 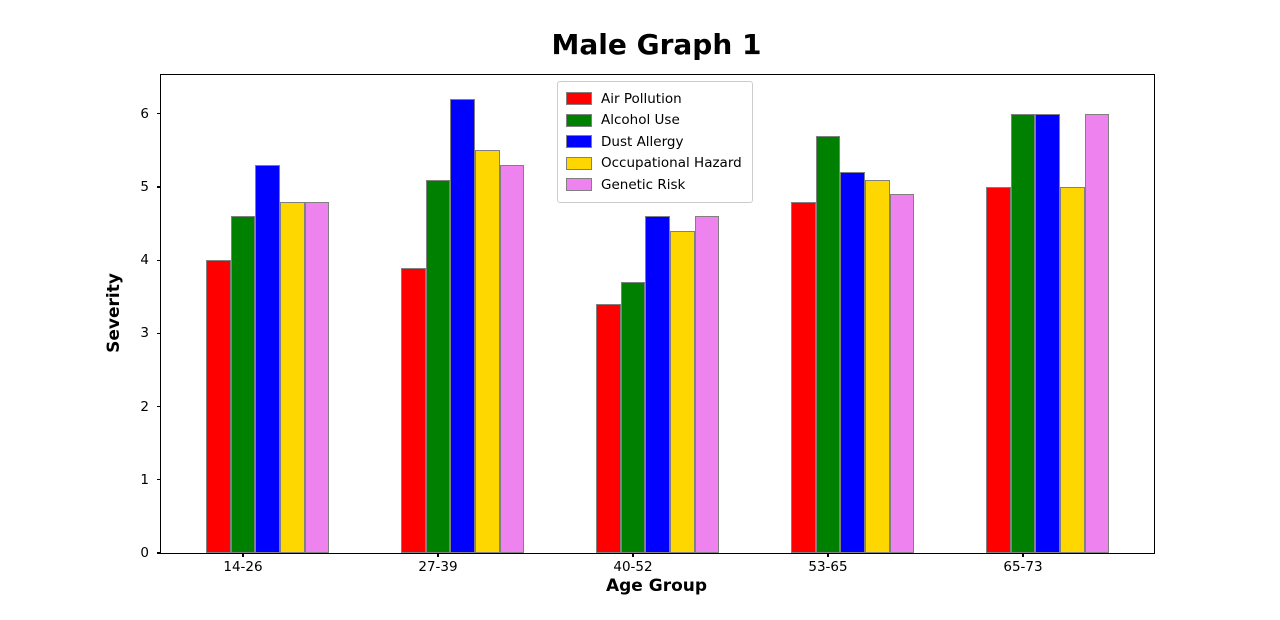 I want to click on x-tick-label-14-26: 14-26, so click(x=243, y=567).